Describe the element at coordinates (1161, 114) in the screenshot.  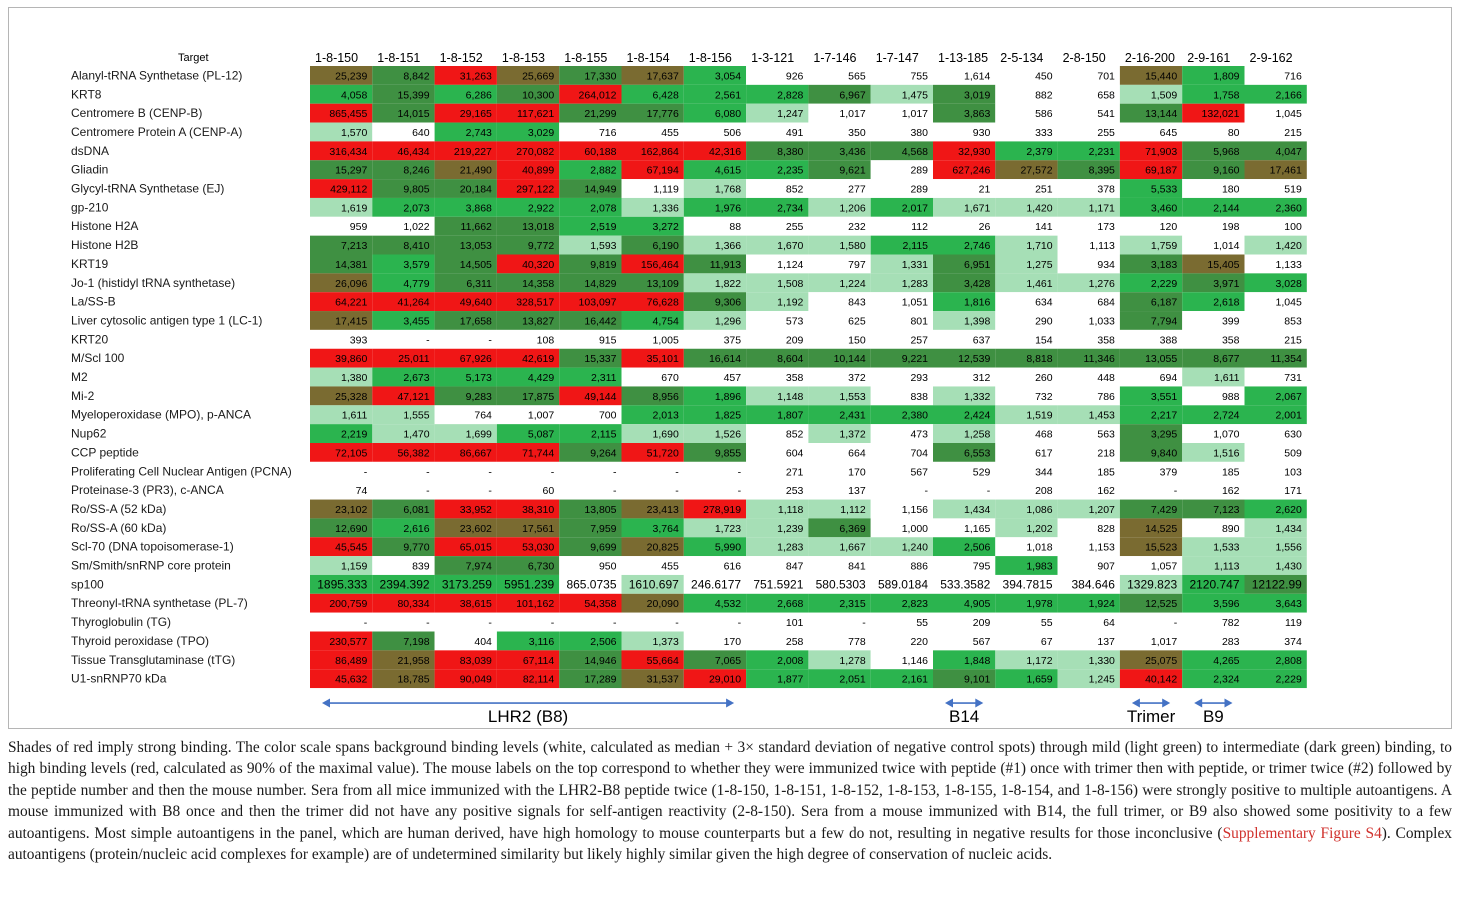
I see `cell-value: 13,144` at that location.